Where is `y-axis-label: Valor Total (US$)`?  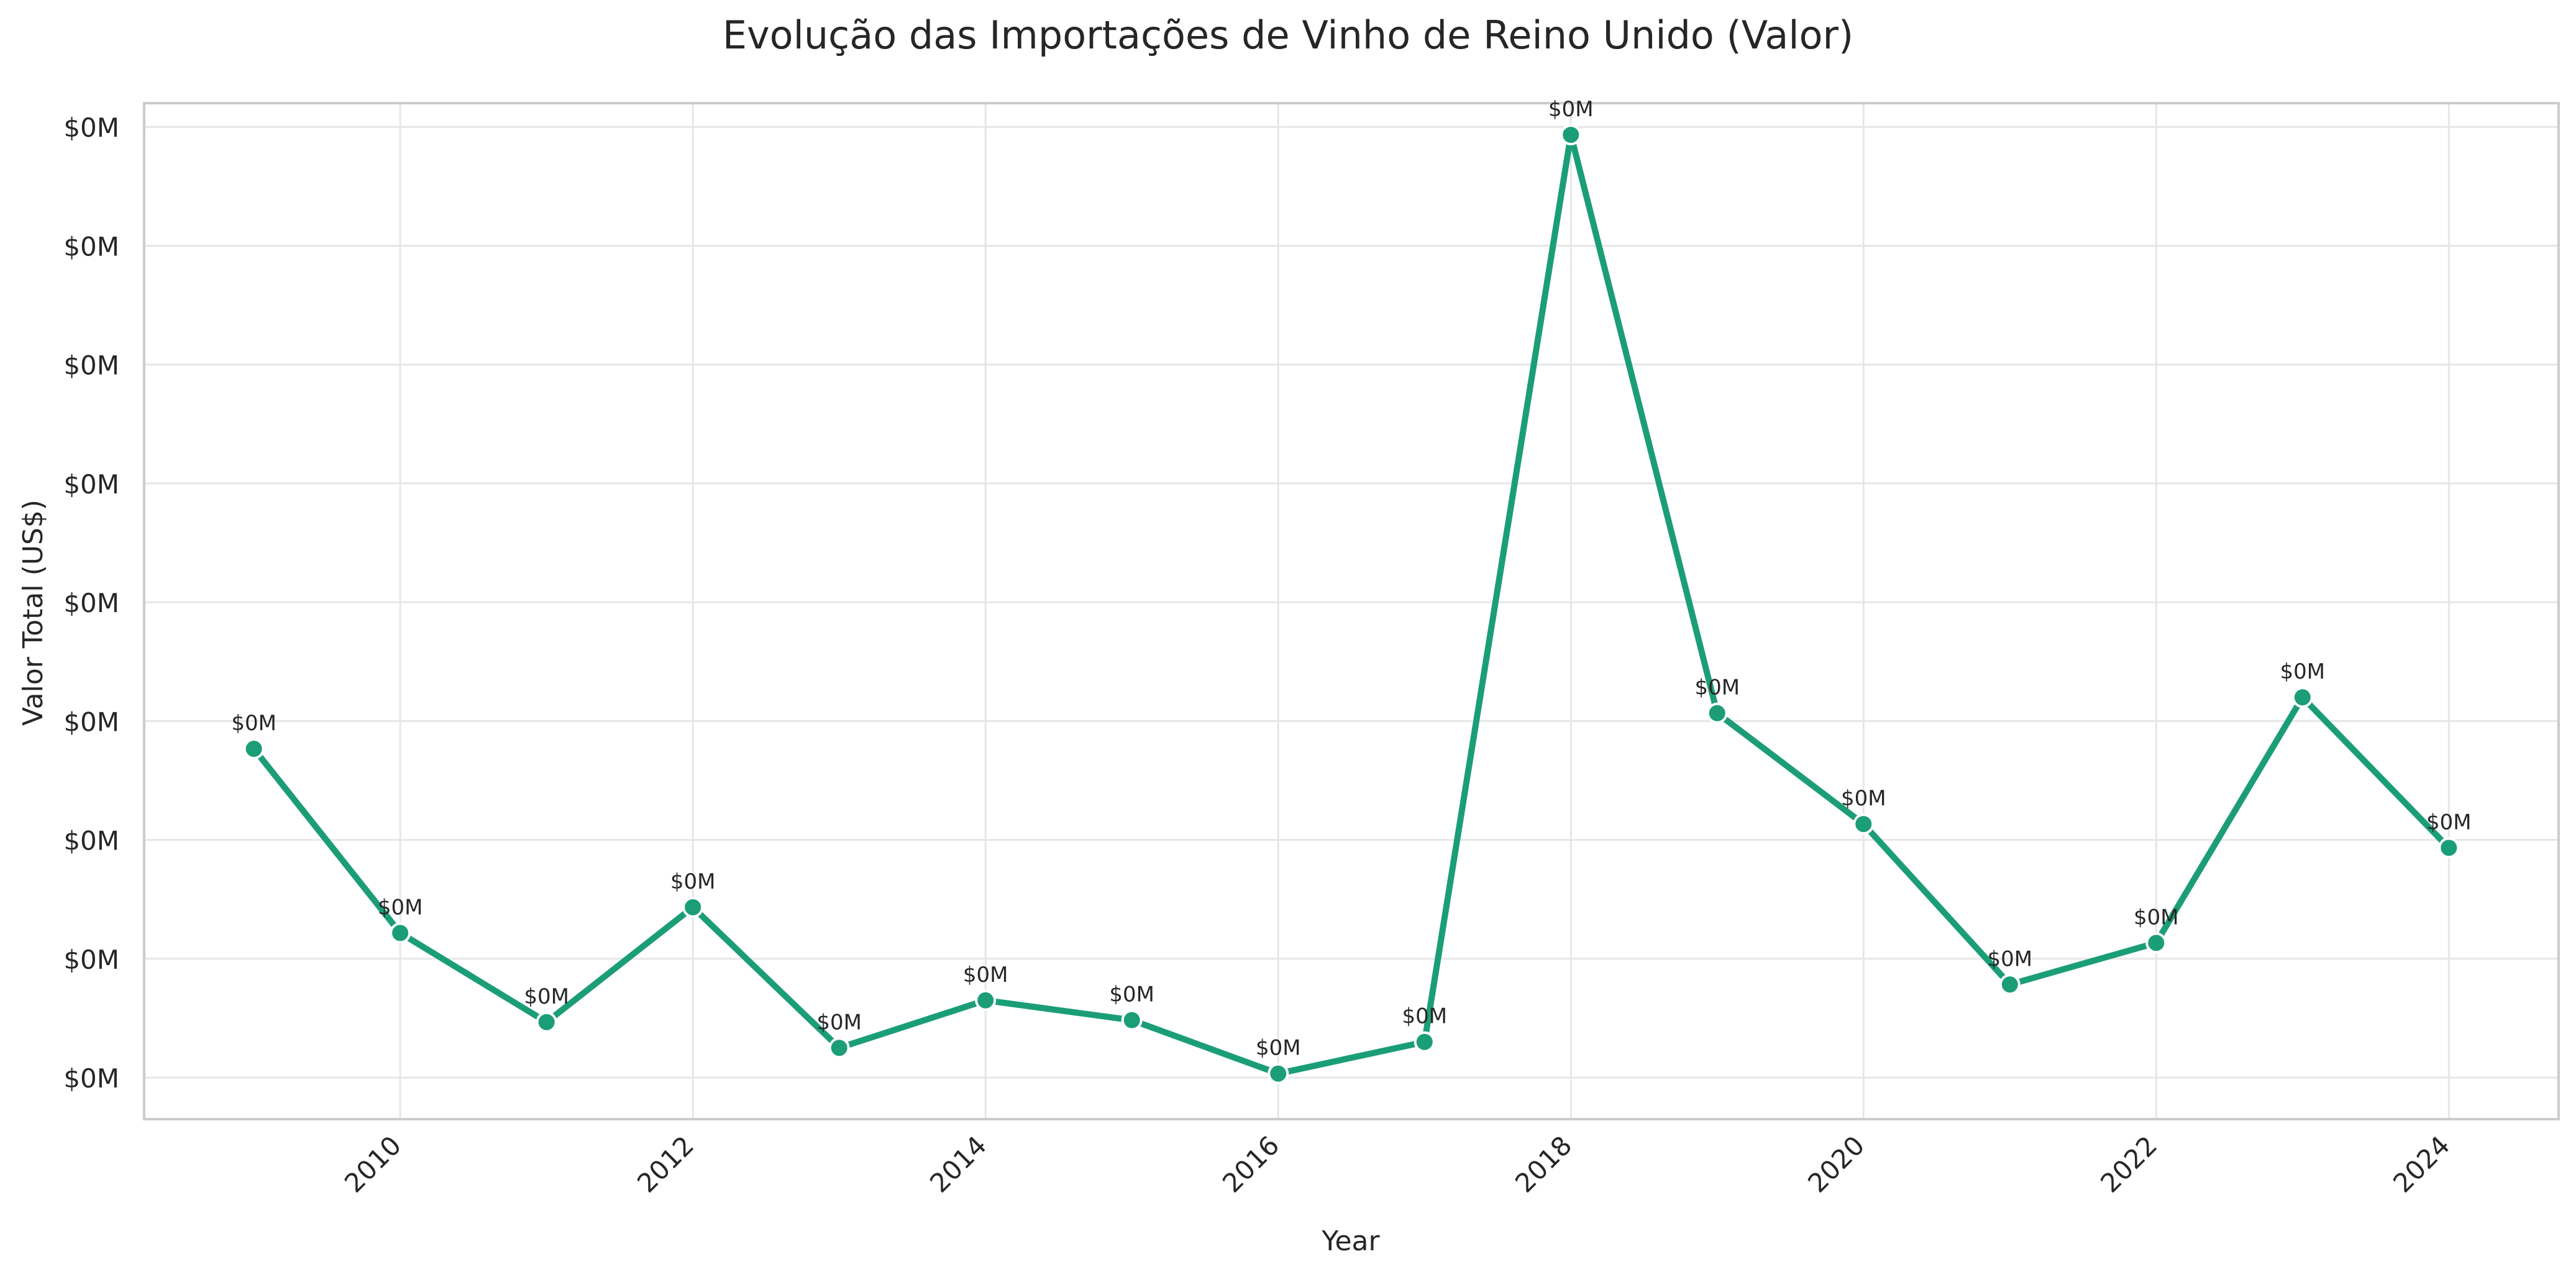
y-axis-label: Valor Total (US$) is located at coordinates (33, 613).